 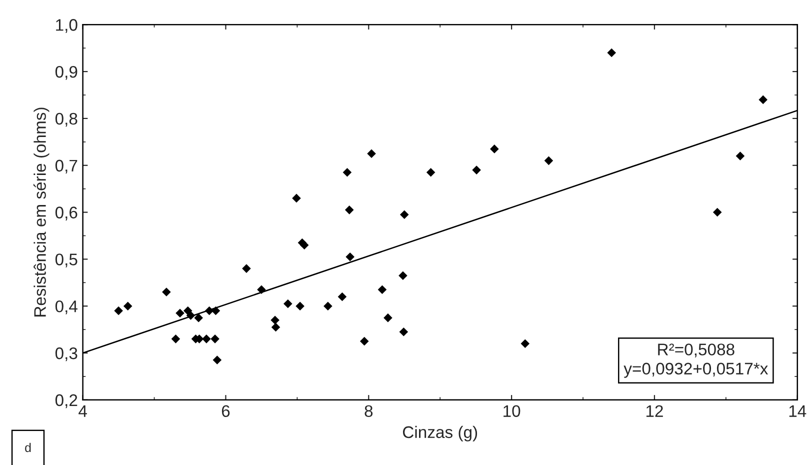 I want to click on x-tick-label: 6, so click(x=226, y=411).